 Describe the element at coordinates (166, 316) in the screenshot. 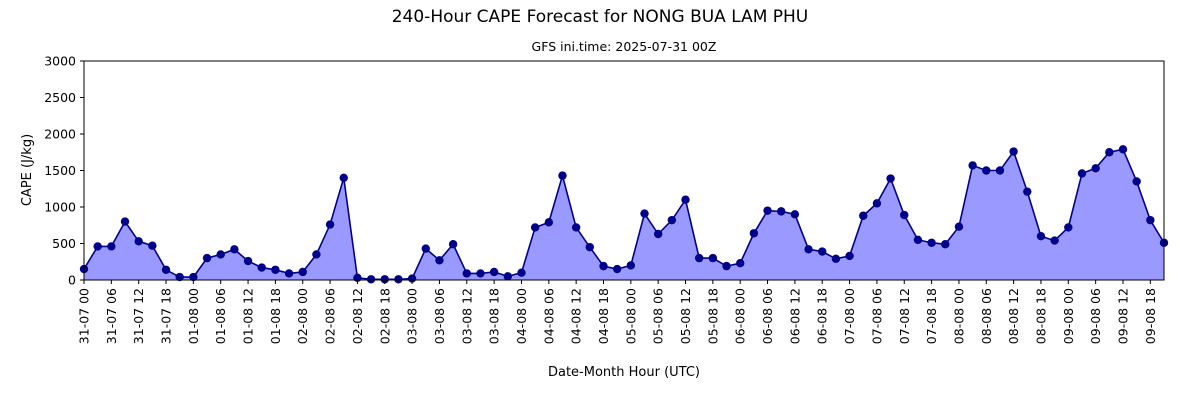

I see `x-tick-label: 31-07 18` at that location.